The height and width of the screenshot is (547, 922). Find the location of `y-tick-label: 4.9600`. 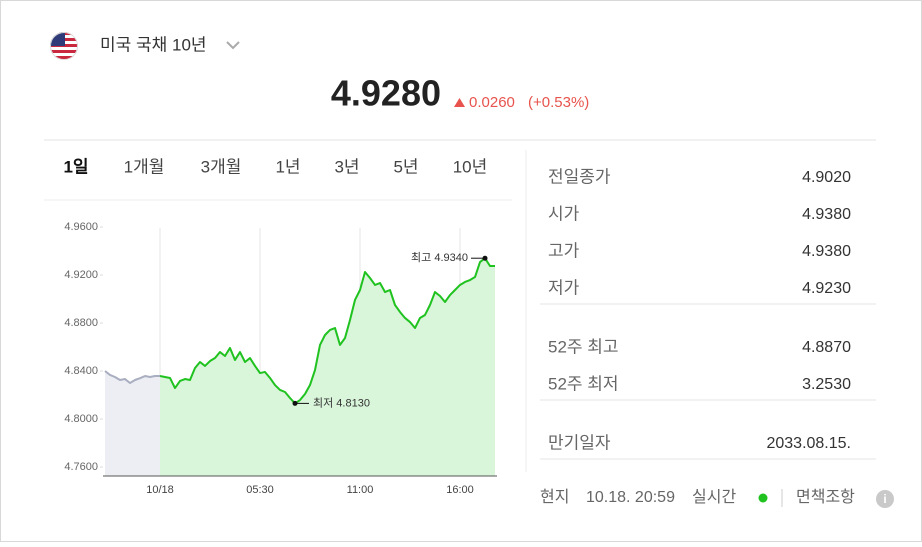

y-tick-label: 4.9600 is located at coordinates (81, 227).